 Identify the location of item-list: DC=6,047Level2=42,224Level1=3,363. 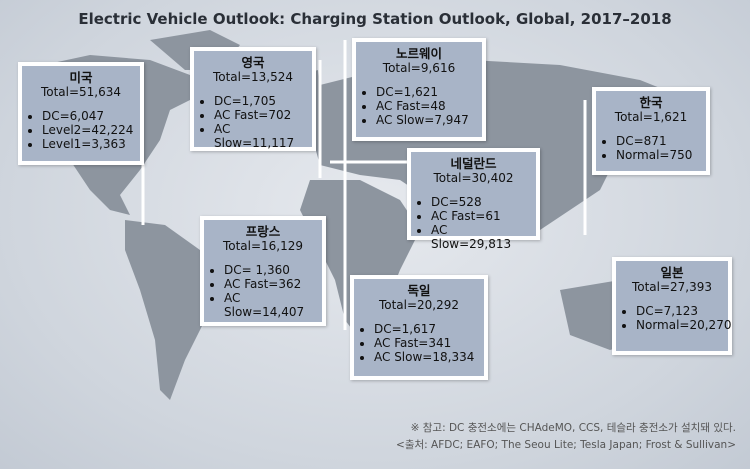
(81, 130).